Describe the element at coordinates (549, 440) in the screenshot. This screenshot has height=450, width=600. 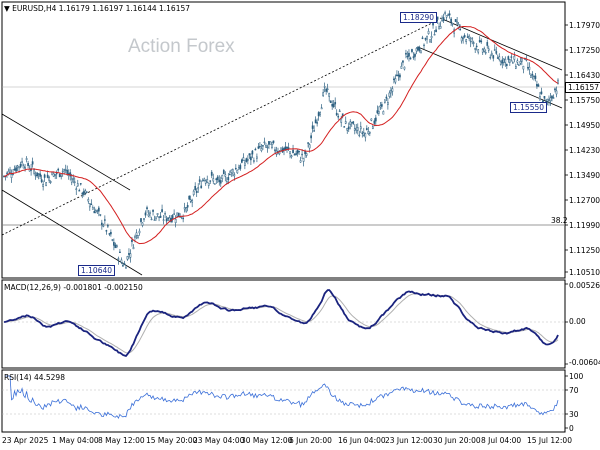
I see `time-tick: 15 Jul 12:00` at that location.